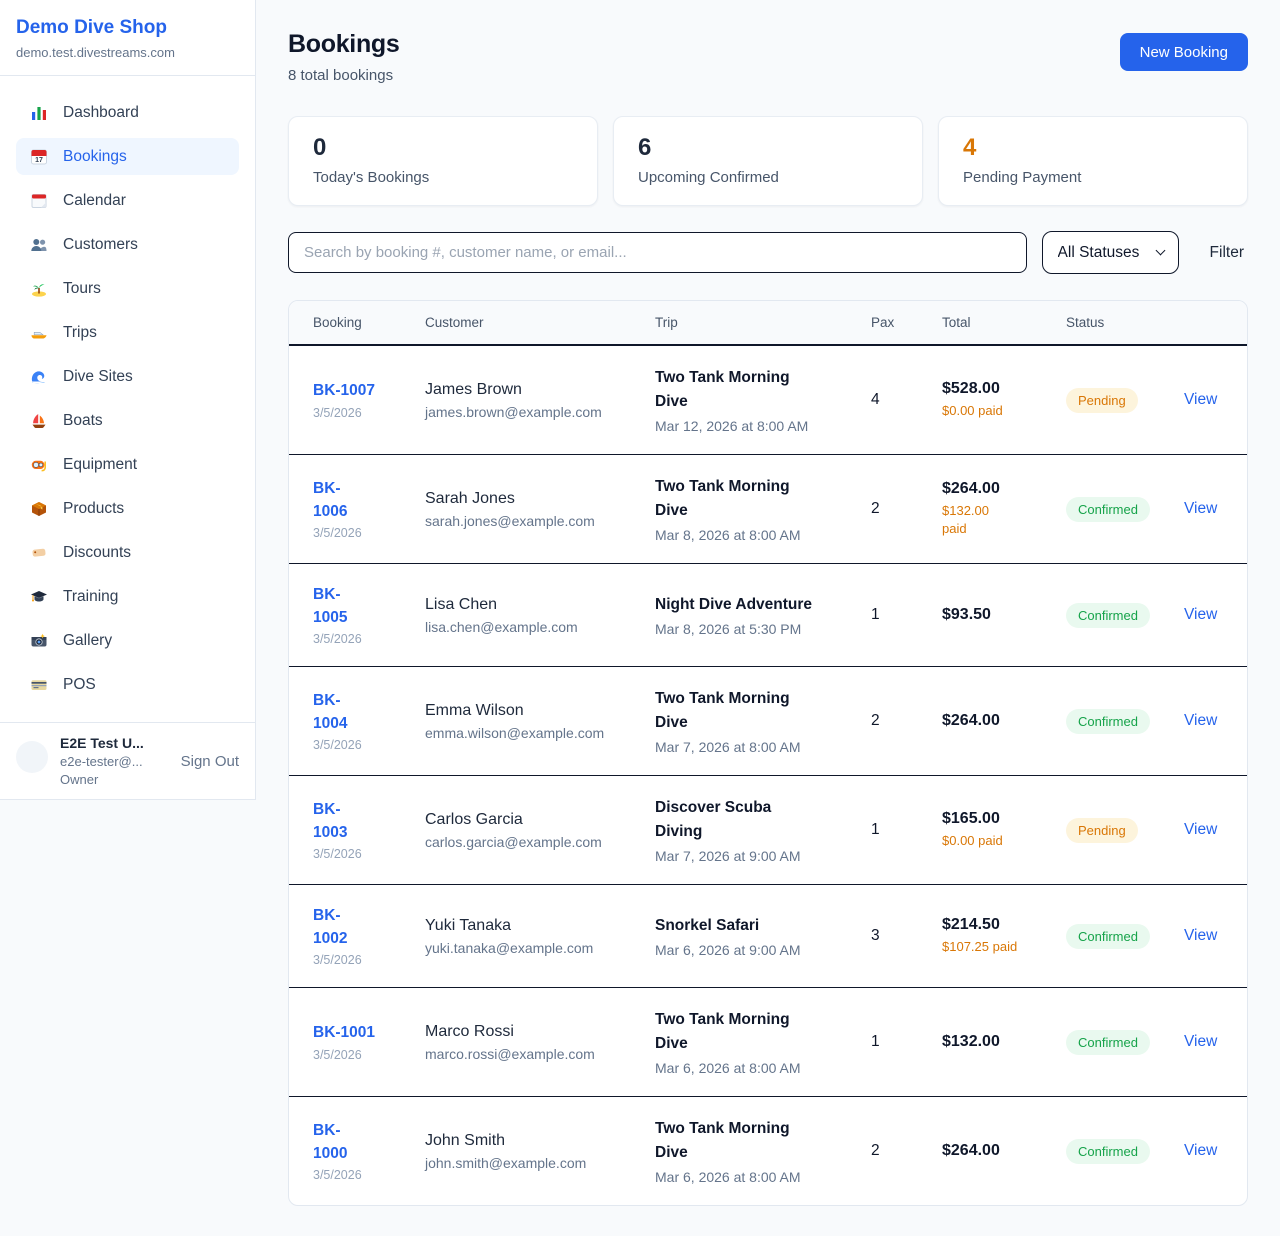 Image resolution: width=1280 pixels, height=1236 pixels. Describe the element at coordinates (40, 685) in the screenshot. I see `credit-card-icon` at that location.